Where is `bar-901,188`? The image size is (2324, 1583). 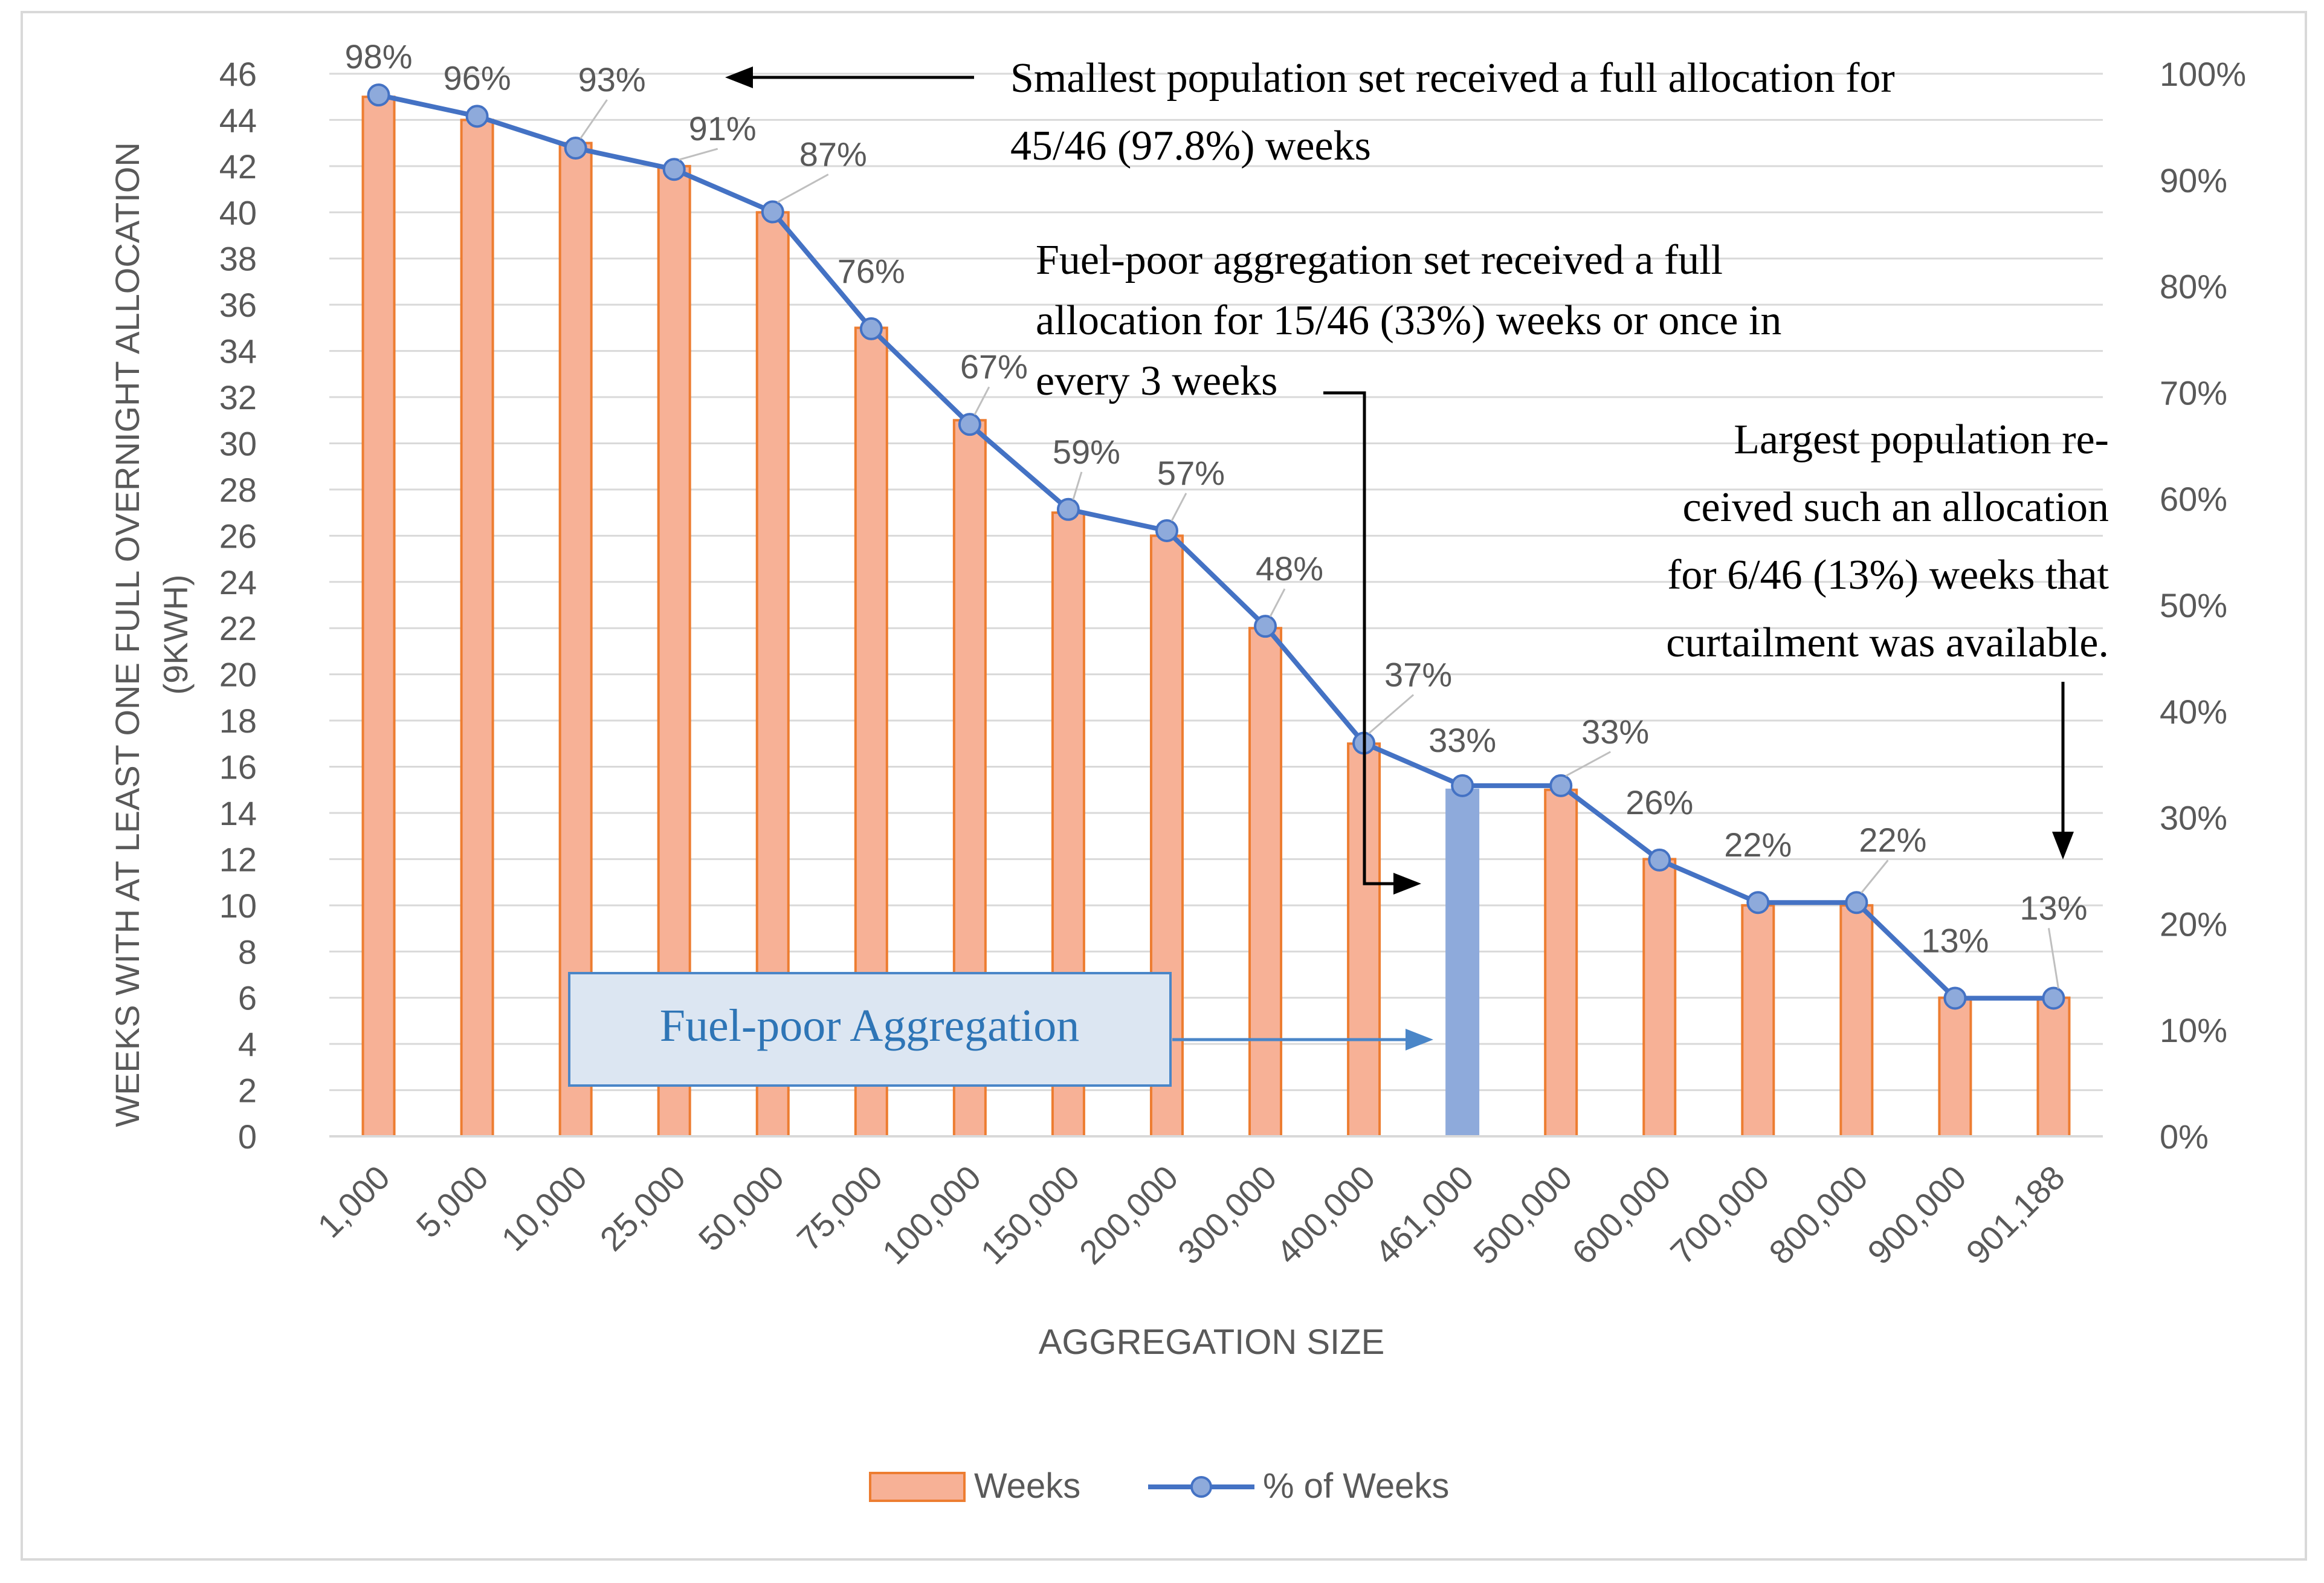
bar-901,188 is located at coordinates (2054, 1067).